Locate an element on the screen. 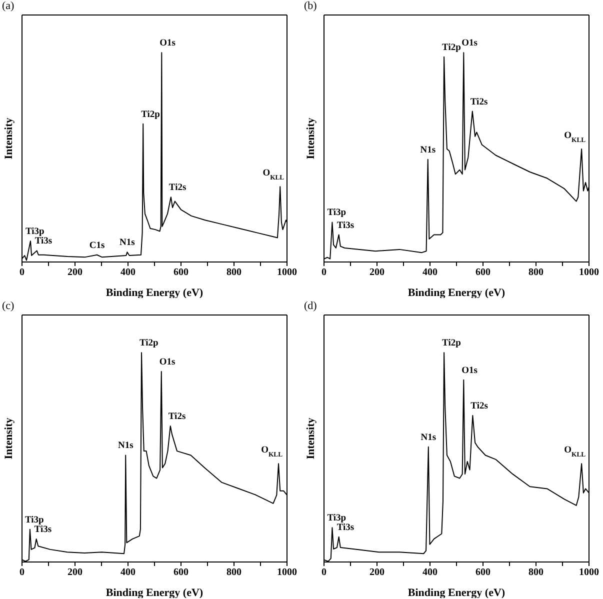 The height and width of the screenshot is (599, 603). chart-title: (b) is located at coordinates (310, 6).